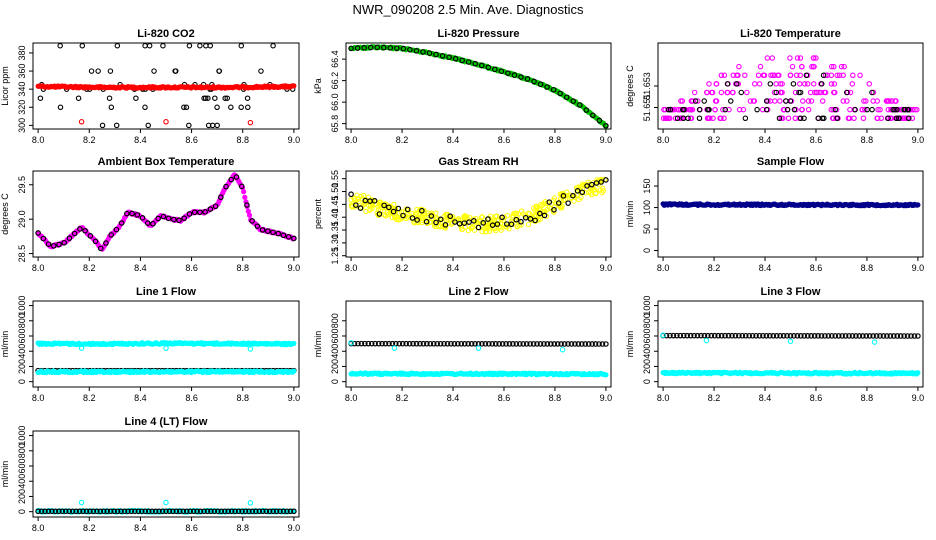 This screenshot has height=540, width=936. What do you see at coordinates (791, 292) in the screenshot?
I see `chart-title: Line 3 Flow` at bounding box center [791, 292].